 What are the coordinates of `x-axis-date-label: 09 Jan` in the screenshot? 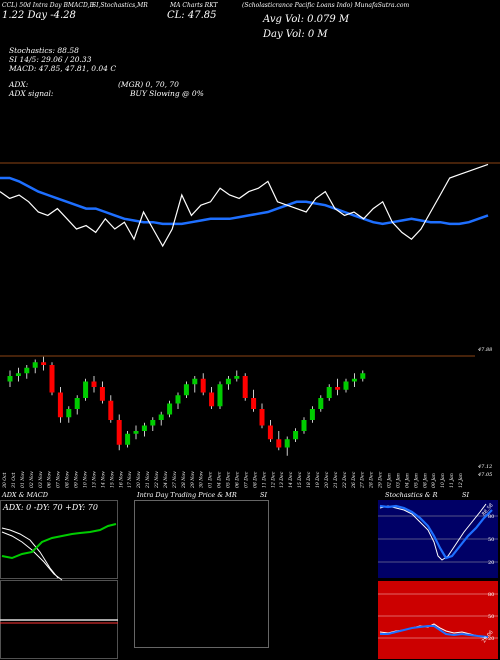 It's located at (434, 480).